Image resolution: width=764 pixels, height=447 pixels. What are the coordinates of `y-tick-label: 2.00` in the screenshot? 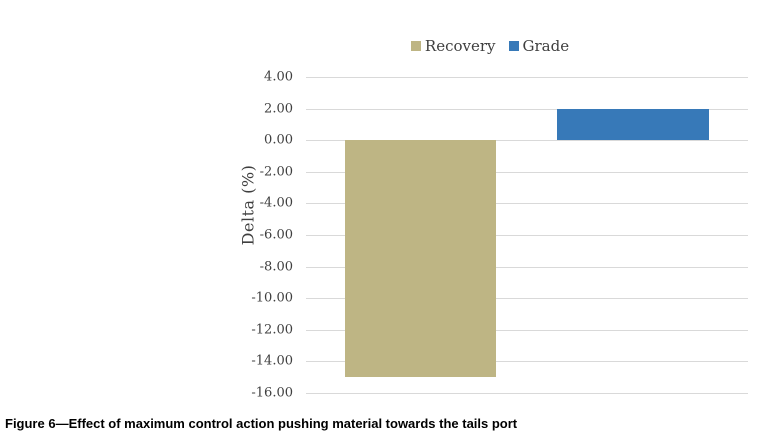 It's located at (278, 109).